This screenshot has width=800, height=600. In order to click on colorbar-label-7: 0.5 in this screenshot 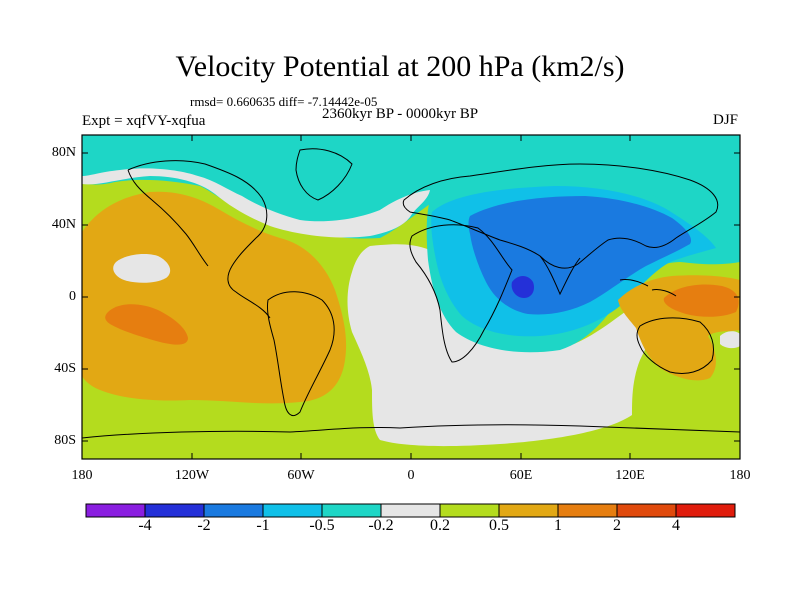, I will do `click(499, 525)`.